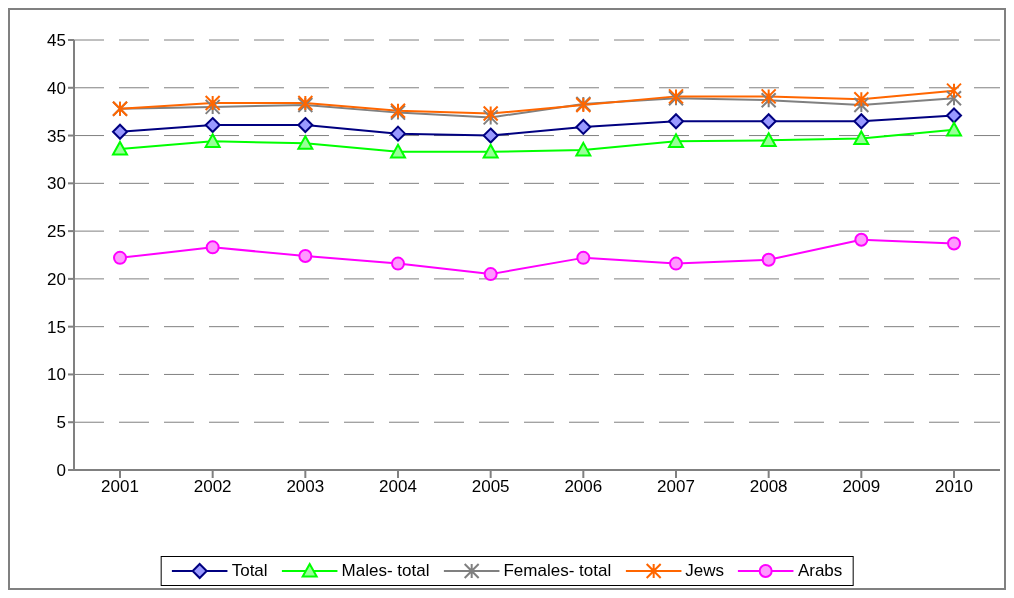 The width and height of the screenshot is (1014, 598). I want to click on x-tick-label: 2005, so click(490, 487).